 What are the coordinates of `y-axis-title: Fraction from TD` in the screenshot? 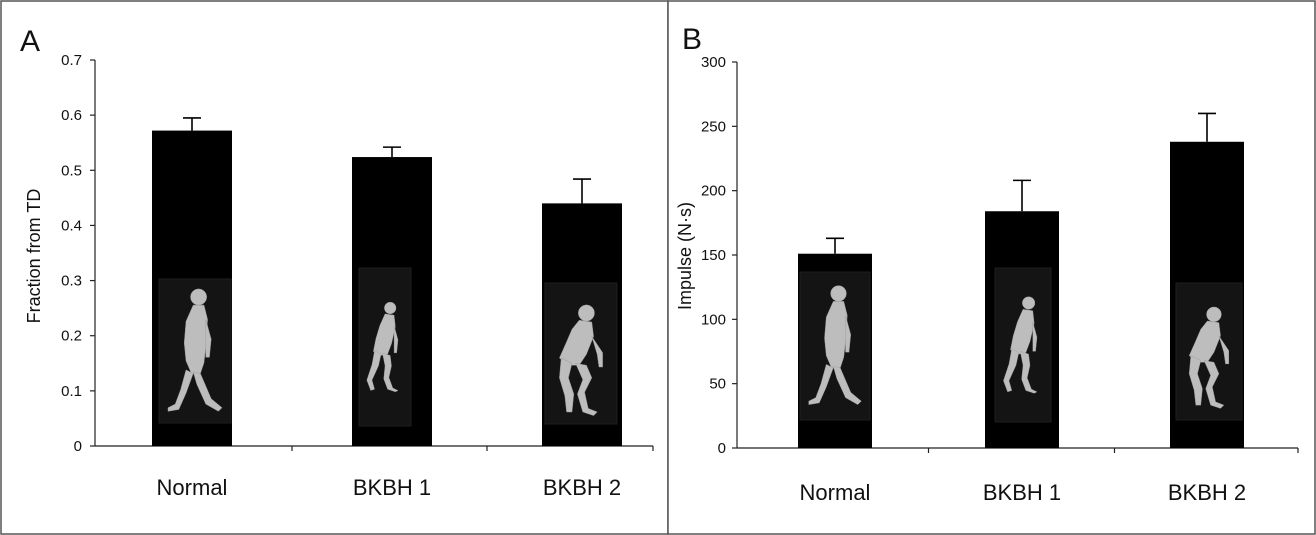 It's located at (34, 256).